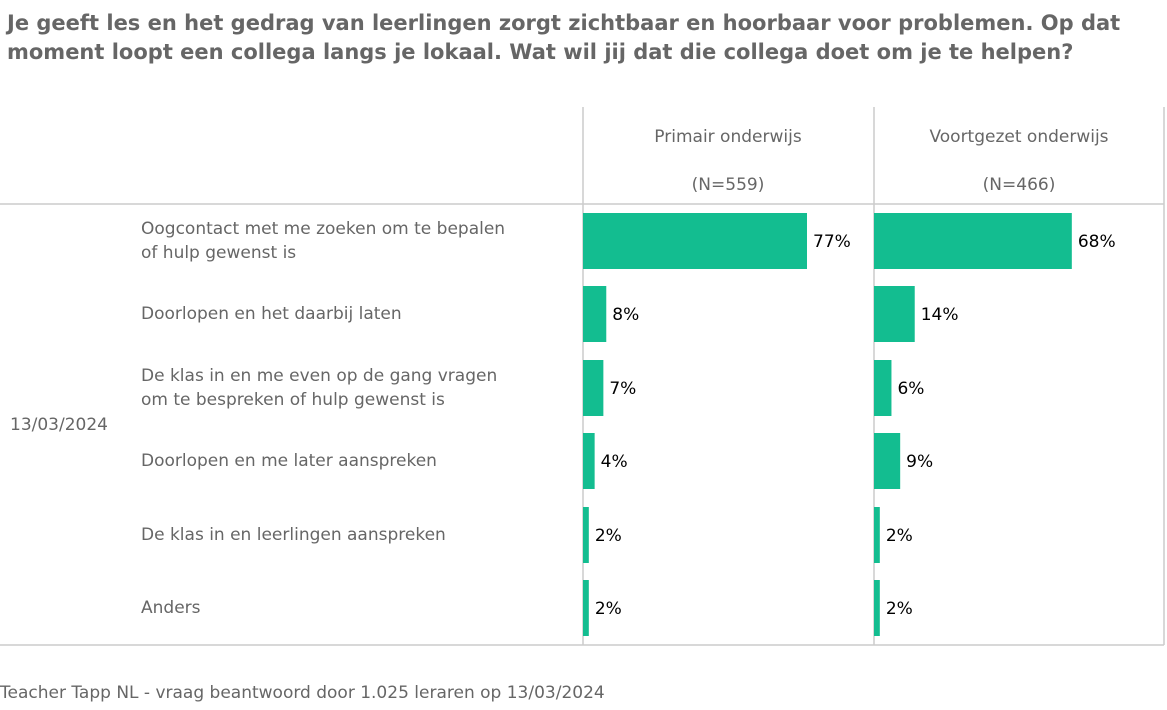 The height and width of the screenshot is (710, 1167). I want to click on category-label: Doorlopen en me later aanspreken, so click(289, 461).